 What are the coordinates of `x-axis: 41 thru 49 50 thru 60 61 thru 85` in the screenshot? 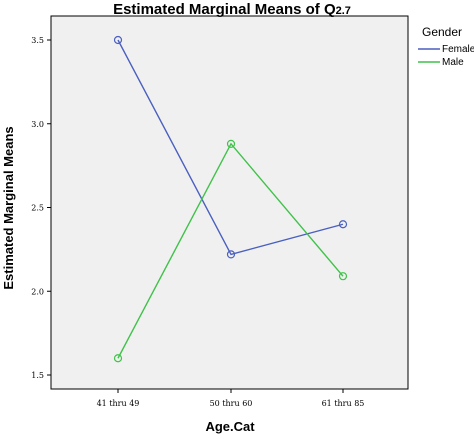 It's located at (231, 398).